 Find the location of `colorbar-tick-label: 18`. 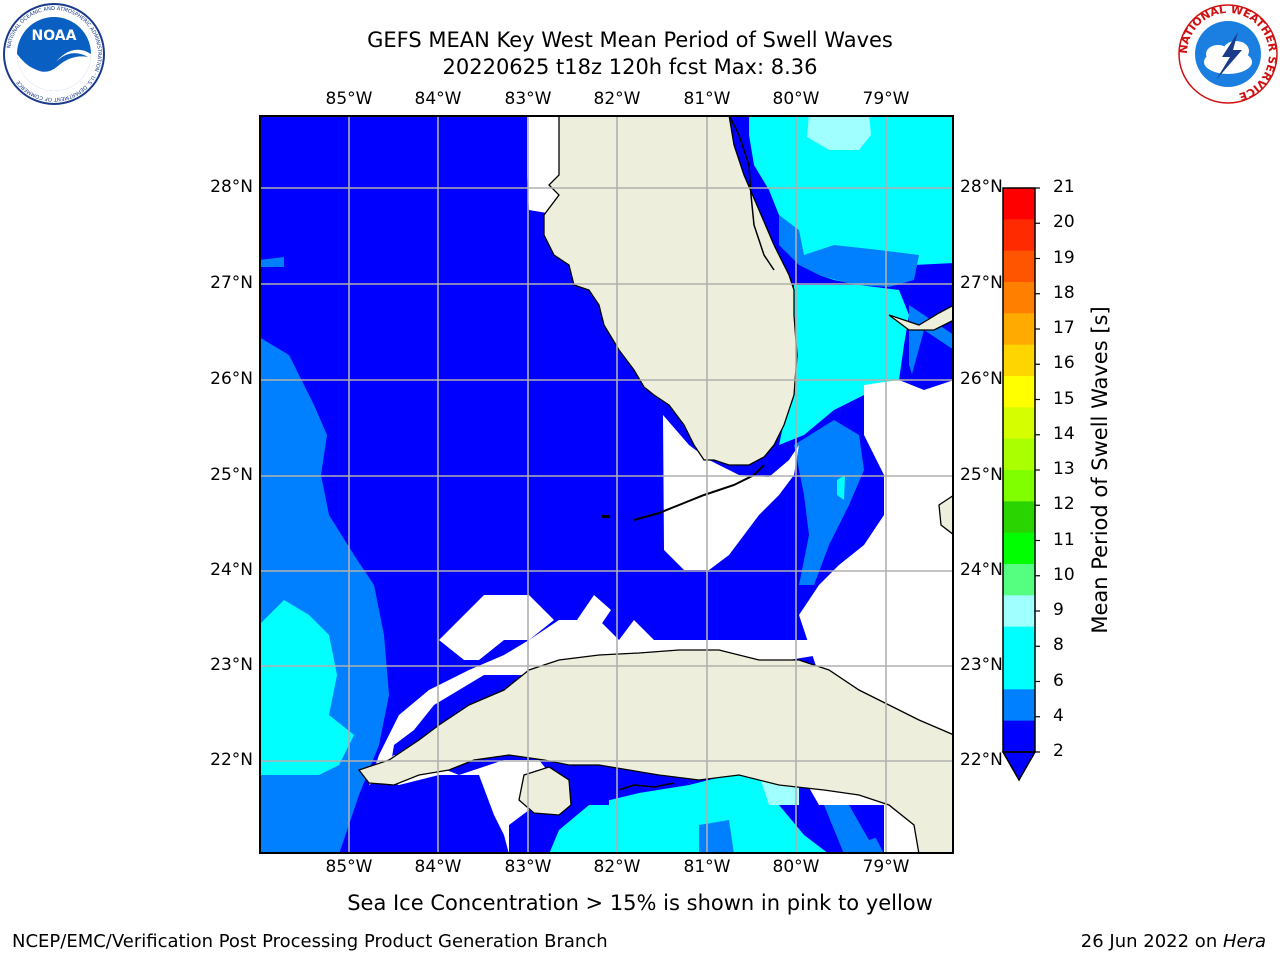

colorbar-tick-label: 18 is located at coordinates (1064, 292).